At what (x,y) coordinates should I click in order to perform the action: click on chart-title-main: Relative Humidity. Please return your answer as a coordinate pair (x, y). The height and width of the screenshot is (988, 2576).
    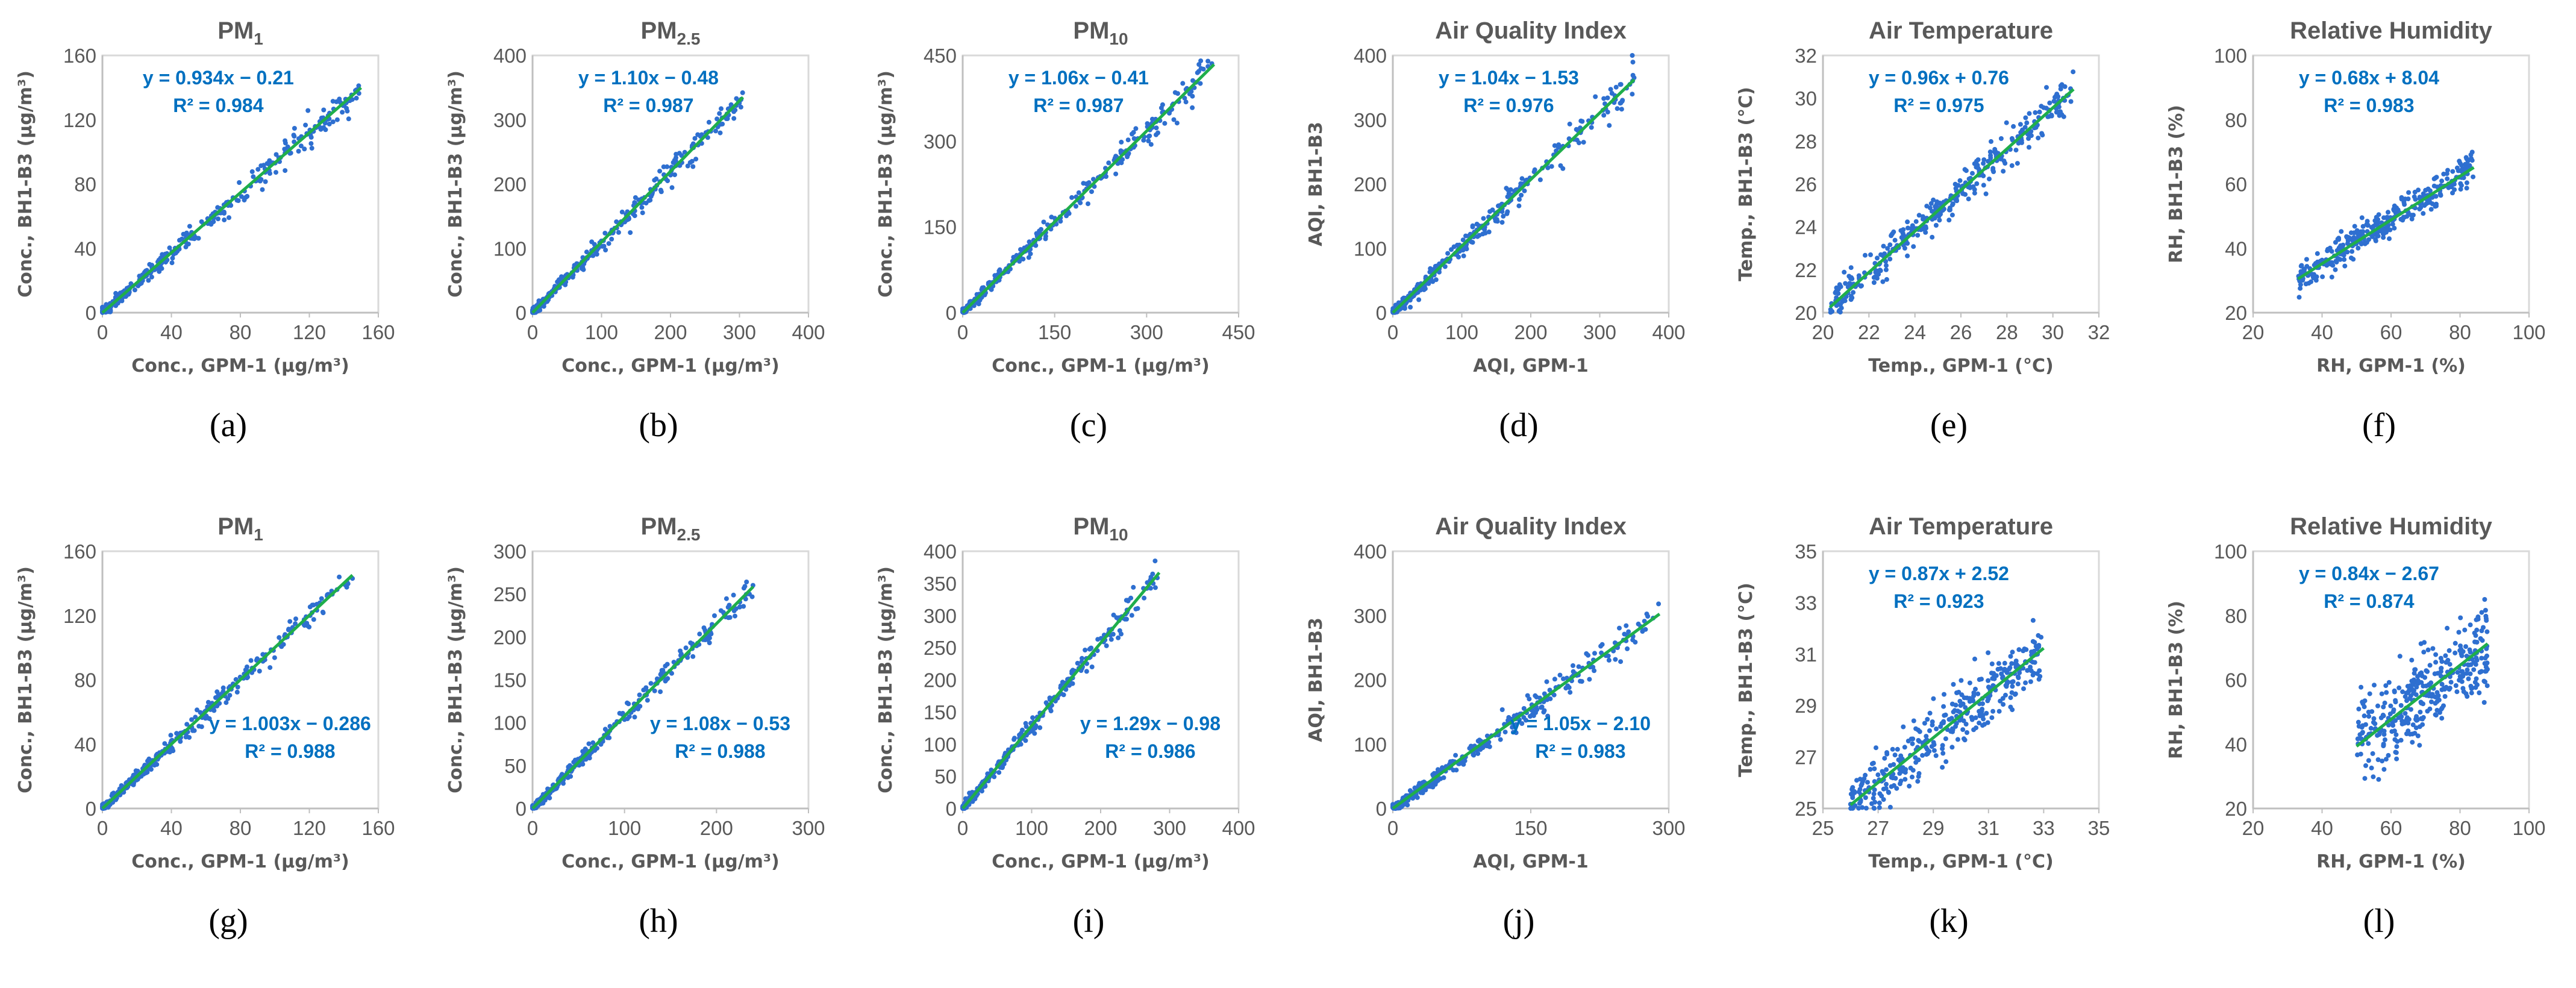
    Looking at the image, I should click on (2391, 526).